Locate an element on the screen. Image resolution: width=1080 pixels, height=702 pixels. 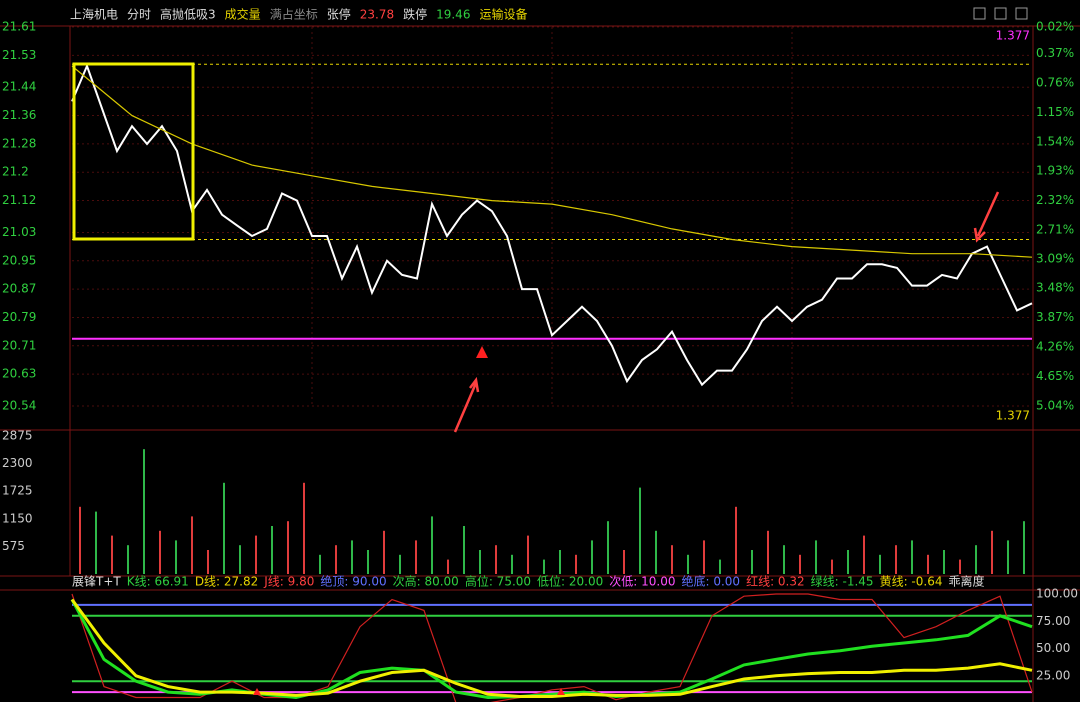
y2-tick-label: 2.32% is located at coordinates (1055, 200).